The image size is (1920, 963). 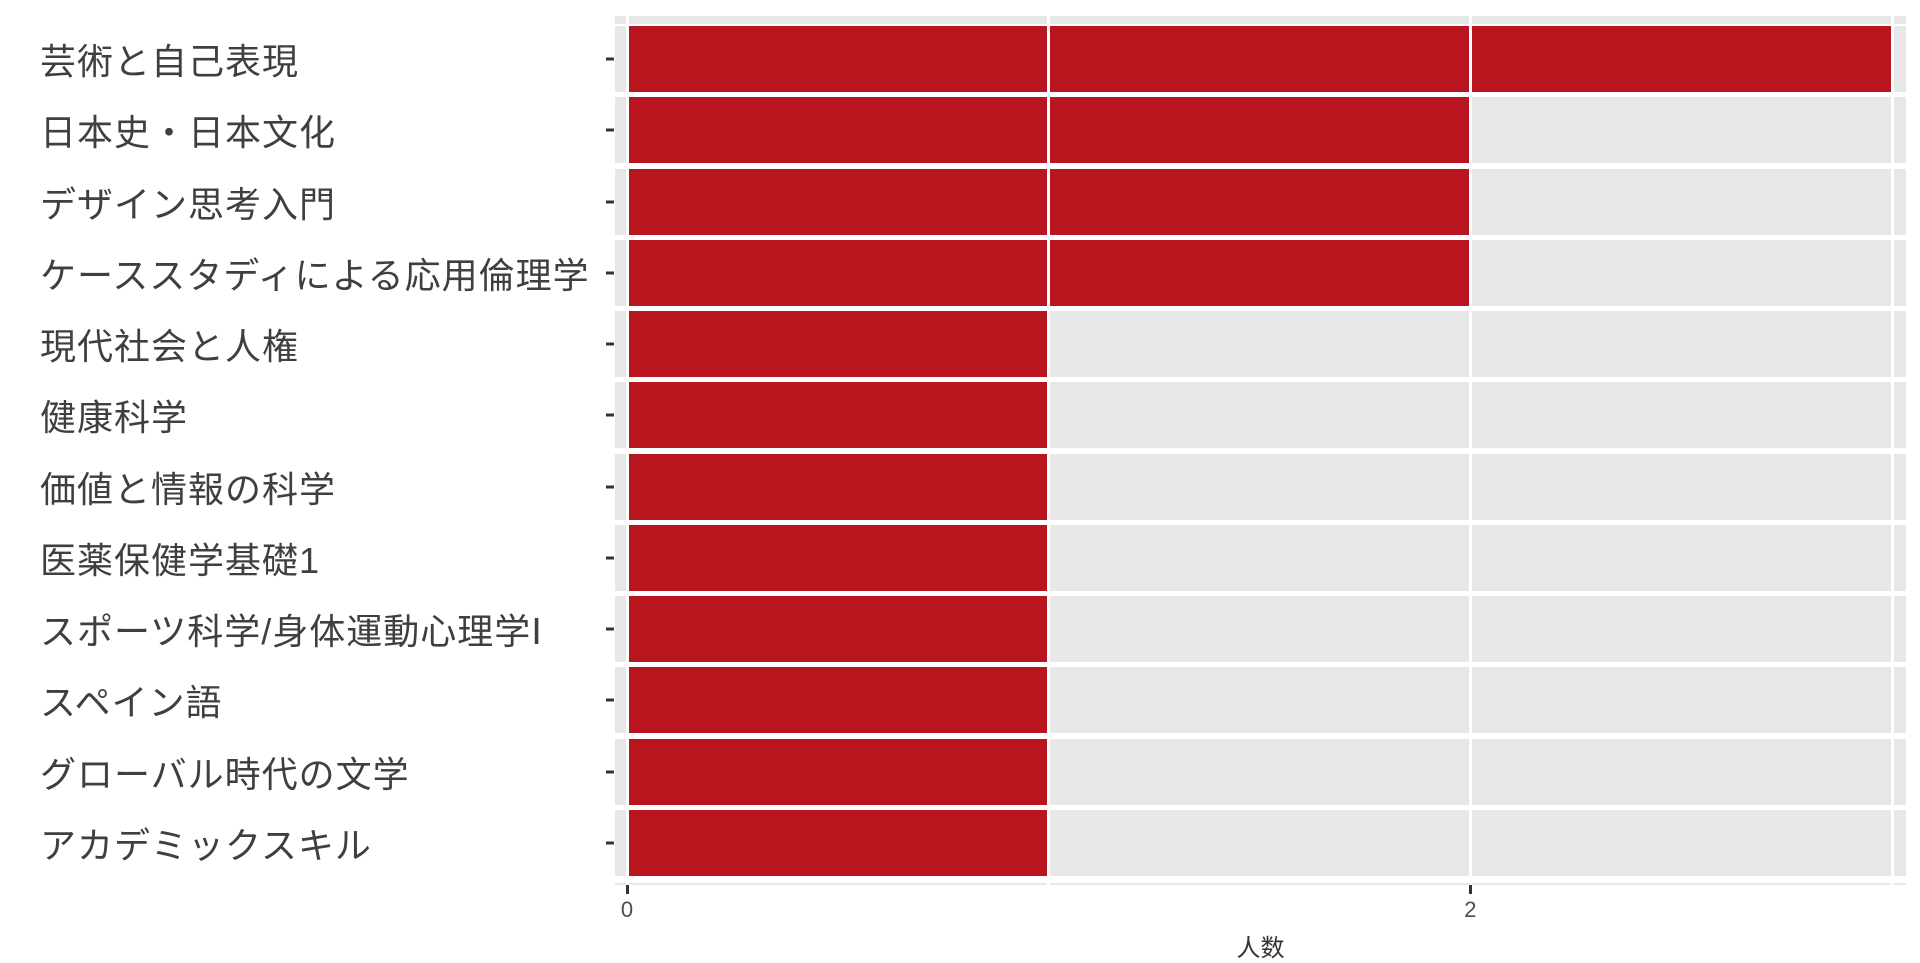 I want to click on category-label: 価値と情報の科学, so click(x=188, y=489).